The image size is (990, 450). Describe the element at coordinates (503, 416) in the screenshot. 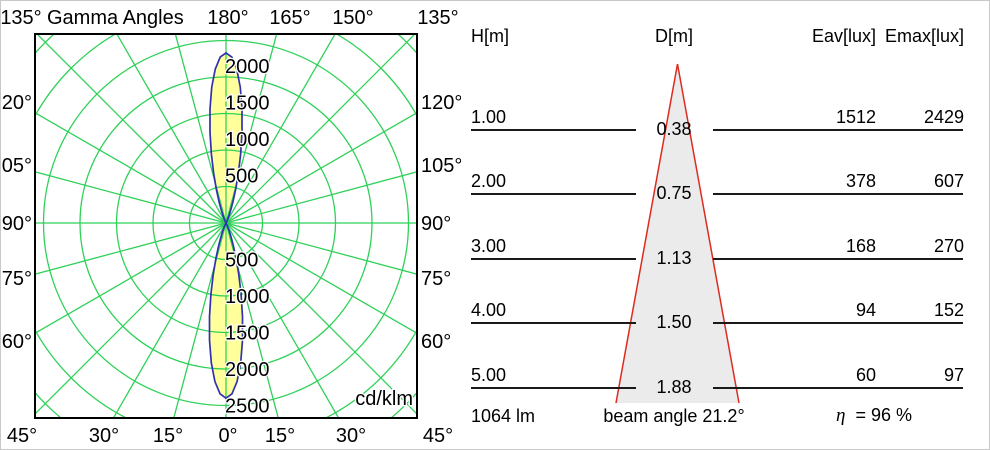

I see `luminous-flux: 1064 lm` at that location.